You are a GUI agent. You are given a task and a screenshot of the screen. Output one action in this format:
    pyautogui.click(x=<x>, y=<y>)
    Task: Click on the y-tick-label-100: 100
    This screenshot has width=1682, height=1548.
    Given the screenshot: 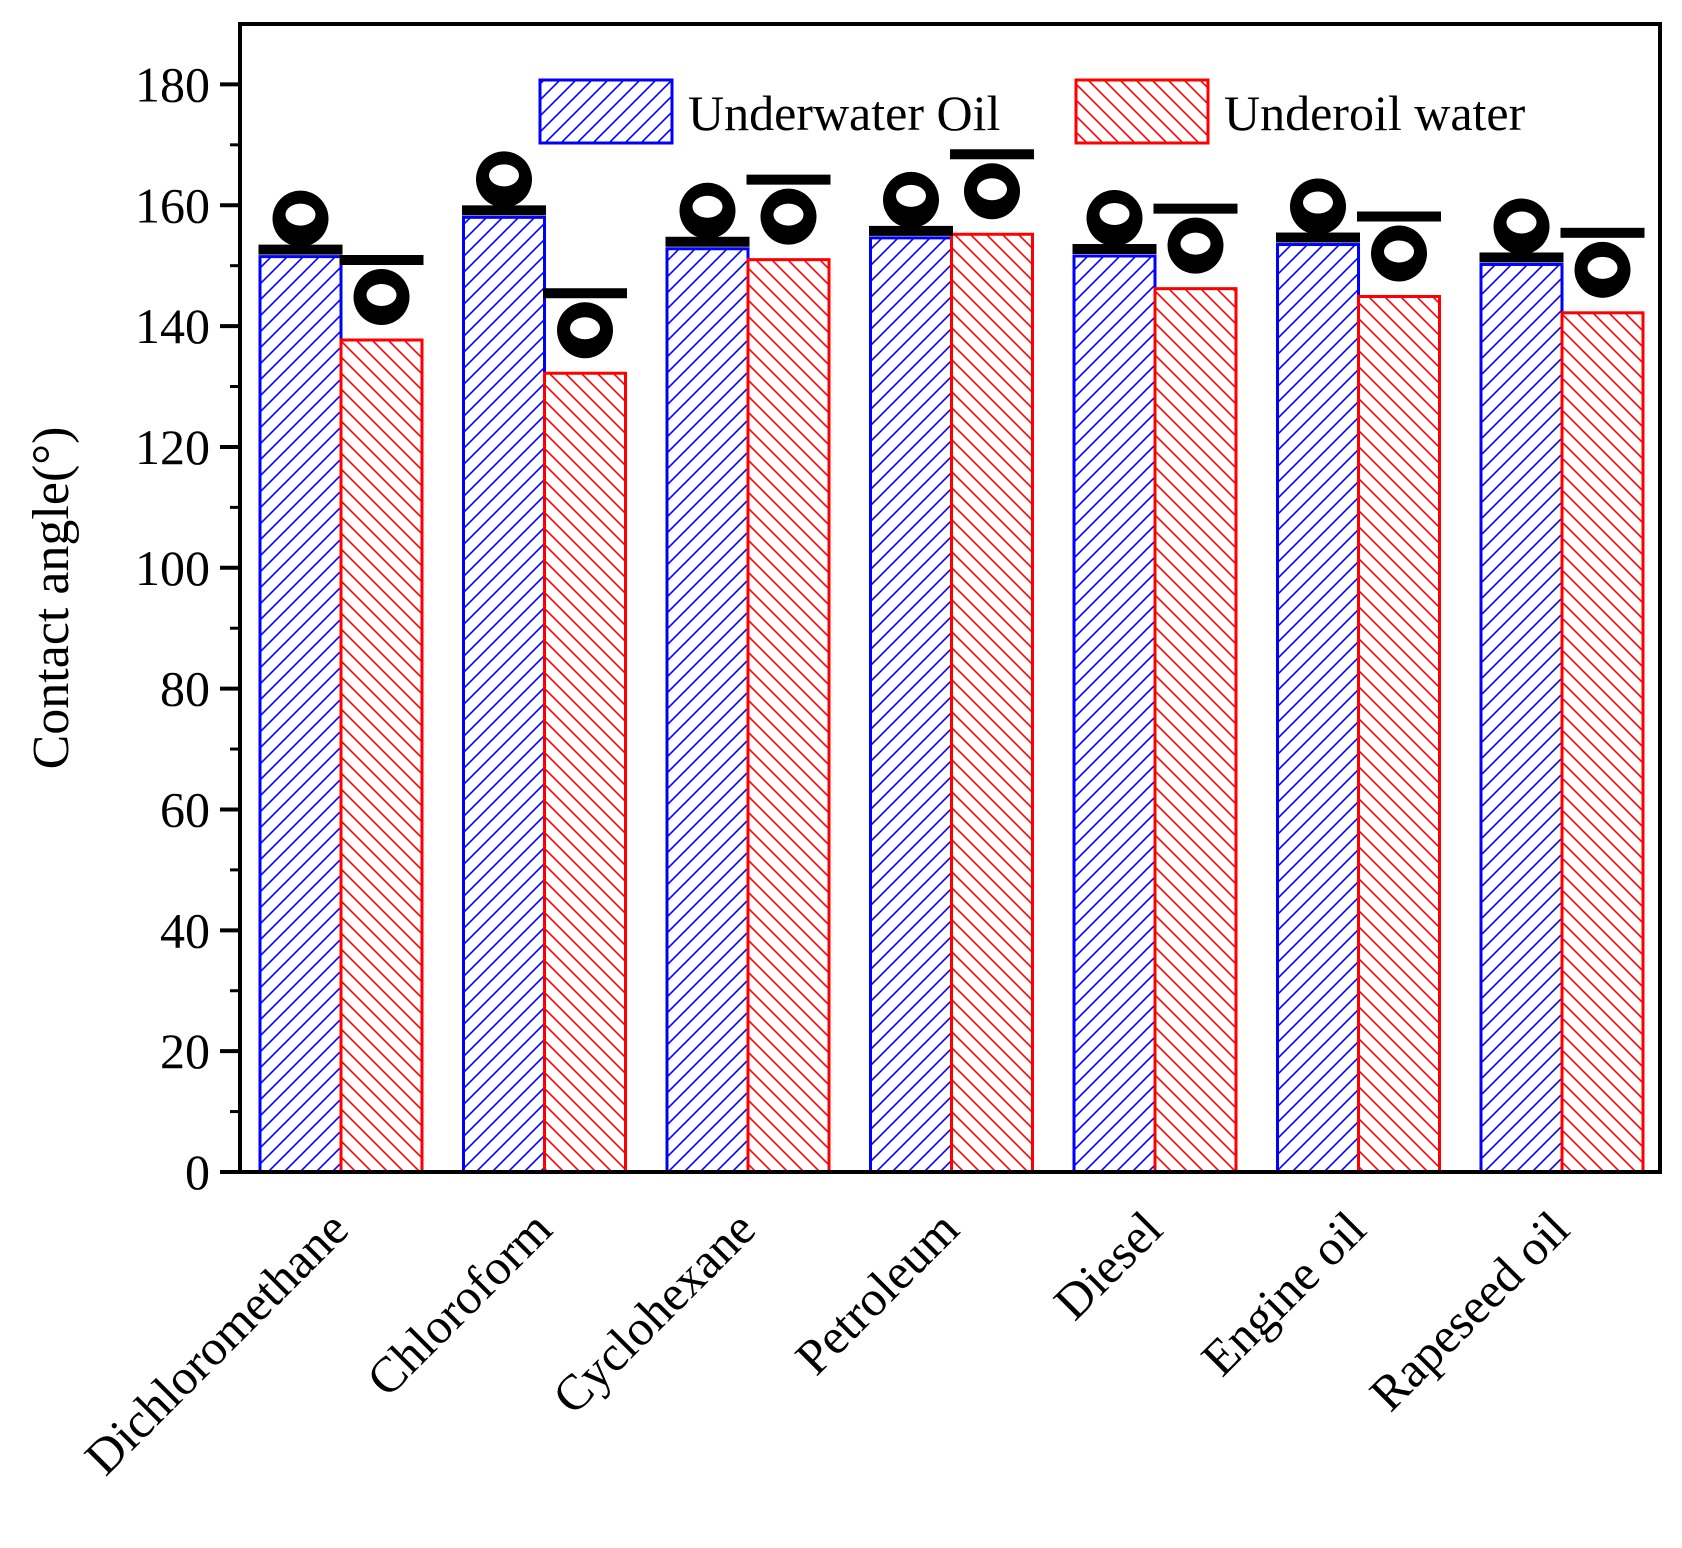 What is the action you would take?
    pyautogui.click(x=172, y=568)
    